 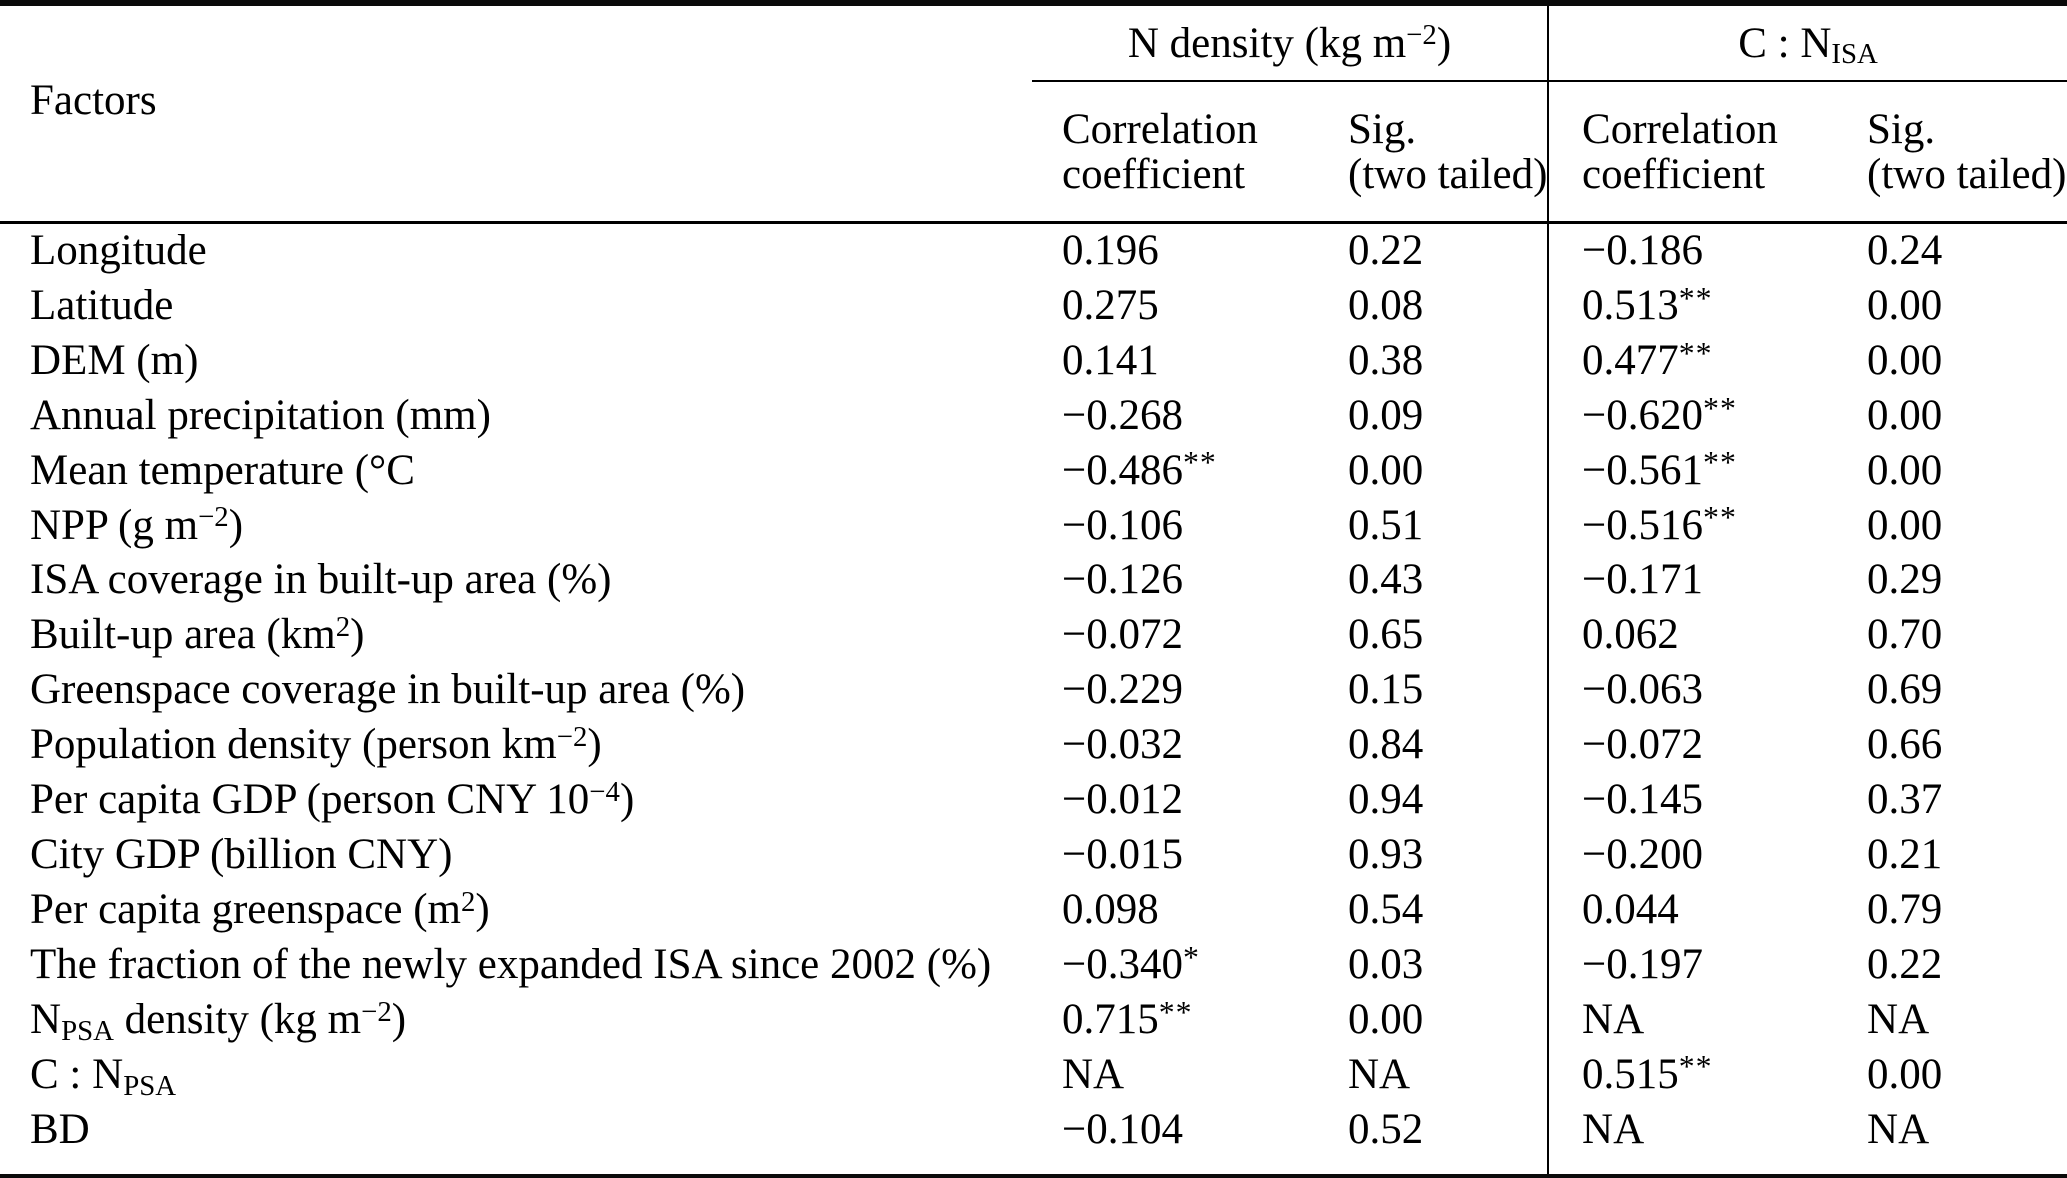 What do you see at coordinates (1033, 361) in the screenshot?
I see `table-row: DEM (m) 0.141 0.38 0.477** 0.00` at bounding box center [1033, 361].